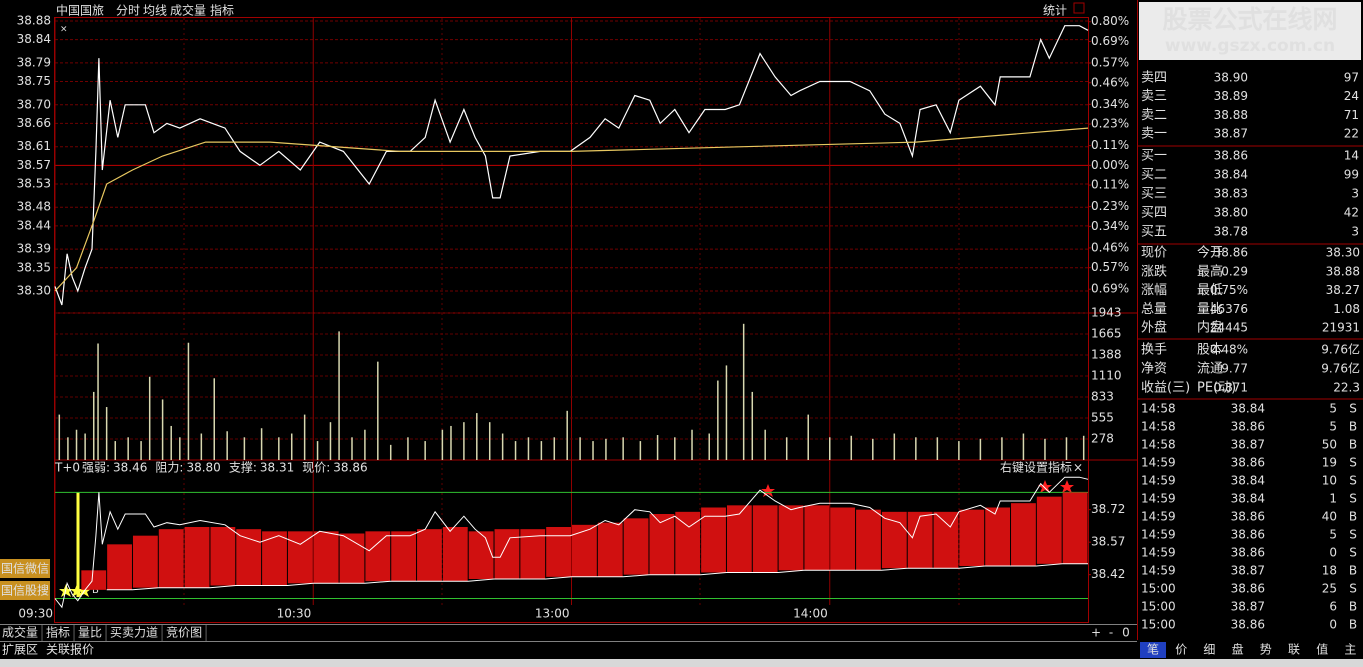  What do you see at coordinates (1210, 271) in the screenshot?
I see `quote-label: 最高` at bounding box center [1210, 271].